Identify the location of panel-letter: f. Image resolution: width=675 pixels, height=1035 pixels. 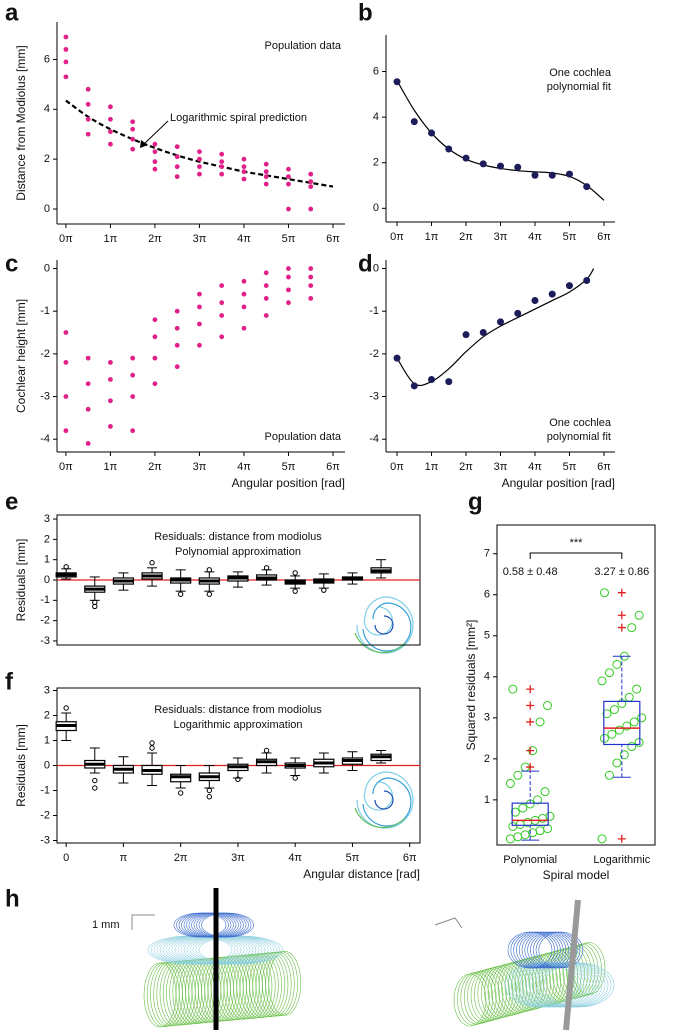
(9, 681).